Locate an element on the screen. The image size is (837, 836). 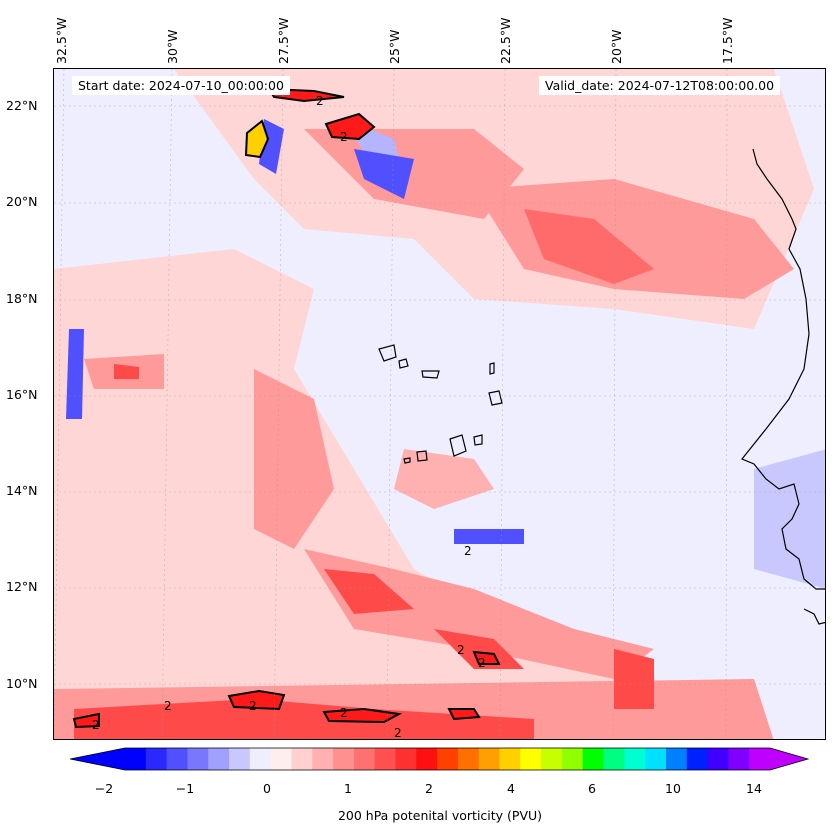
colorbar-extend-min is located at coordinates (97, 759).